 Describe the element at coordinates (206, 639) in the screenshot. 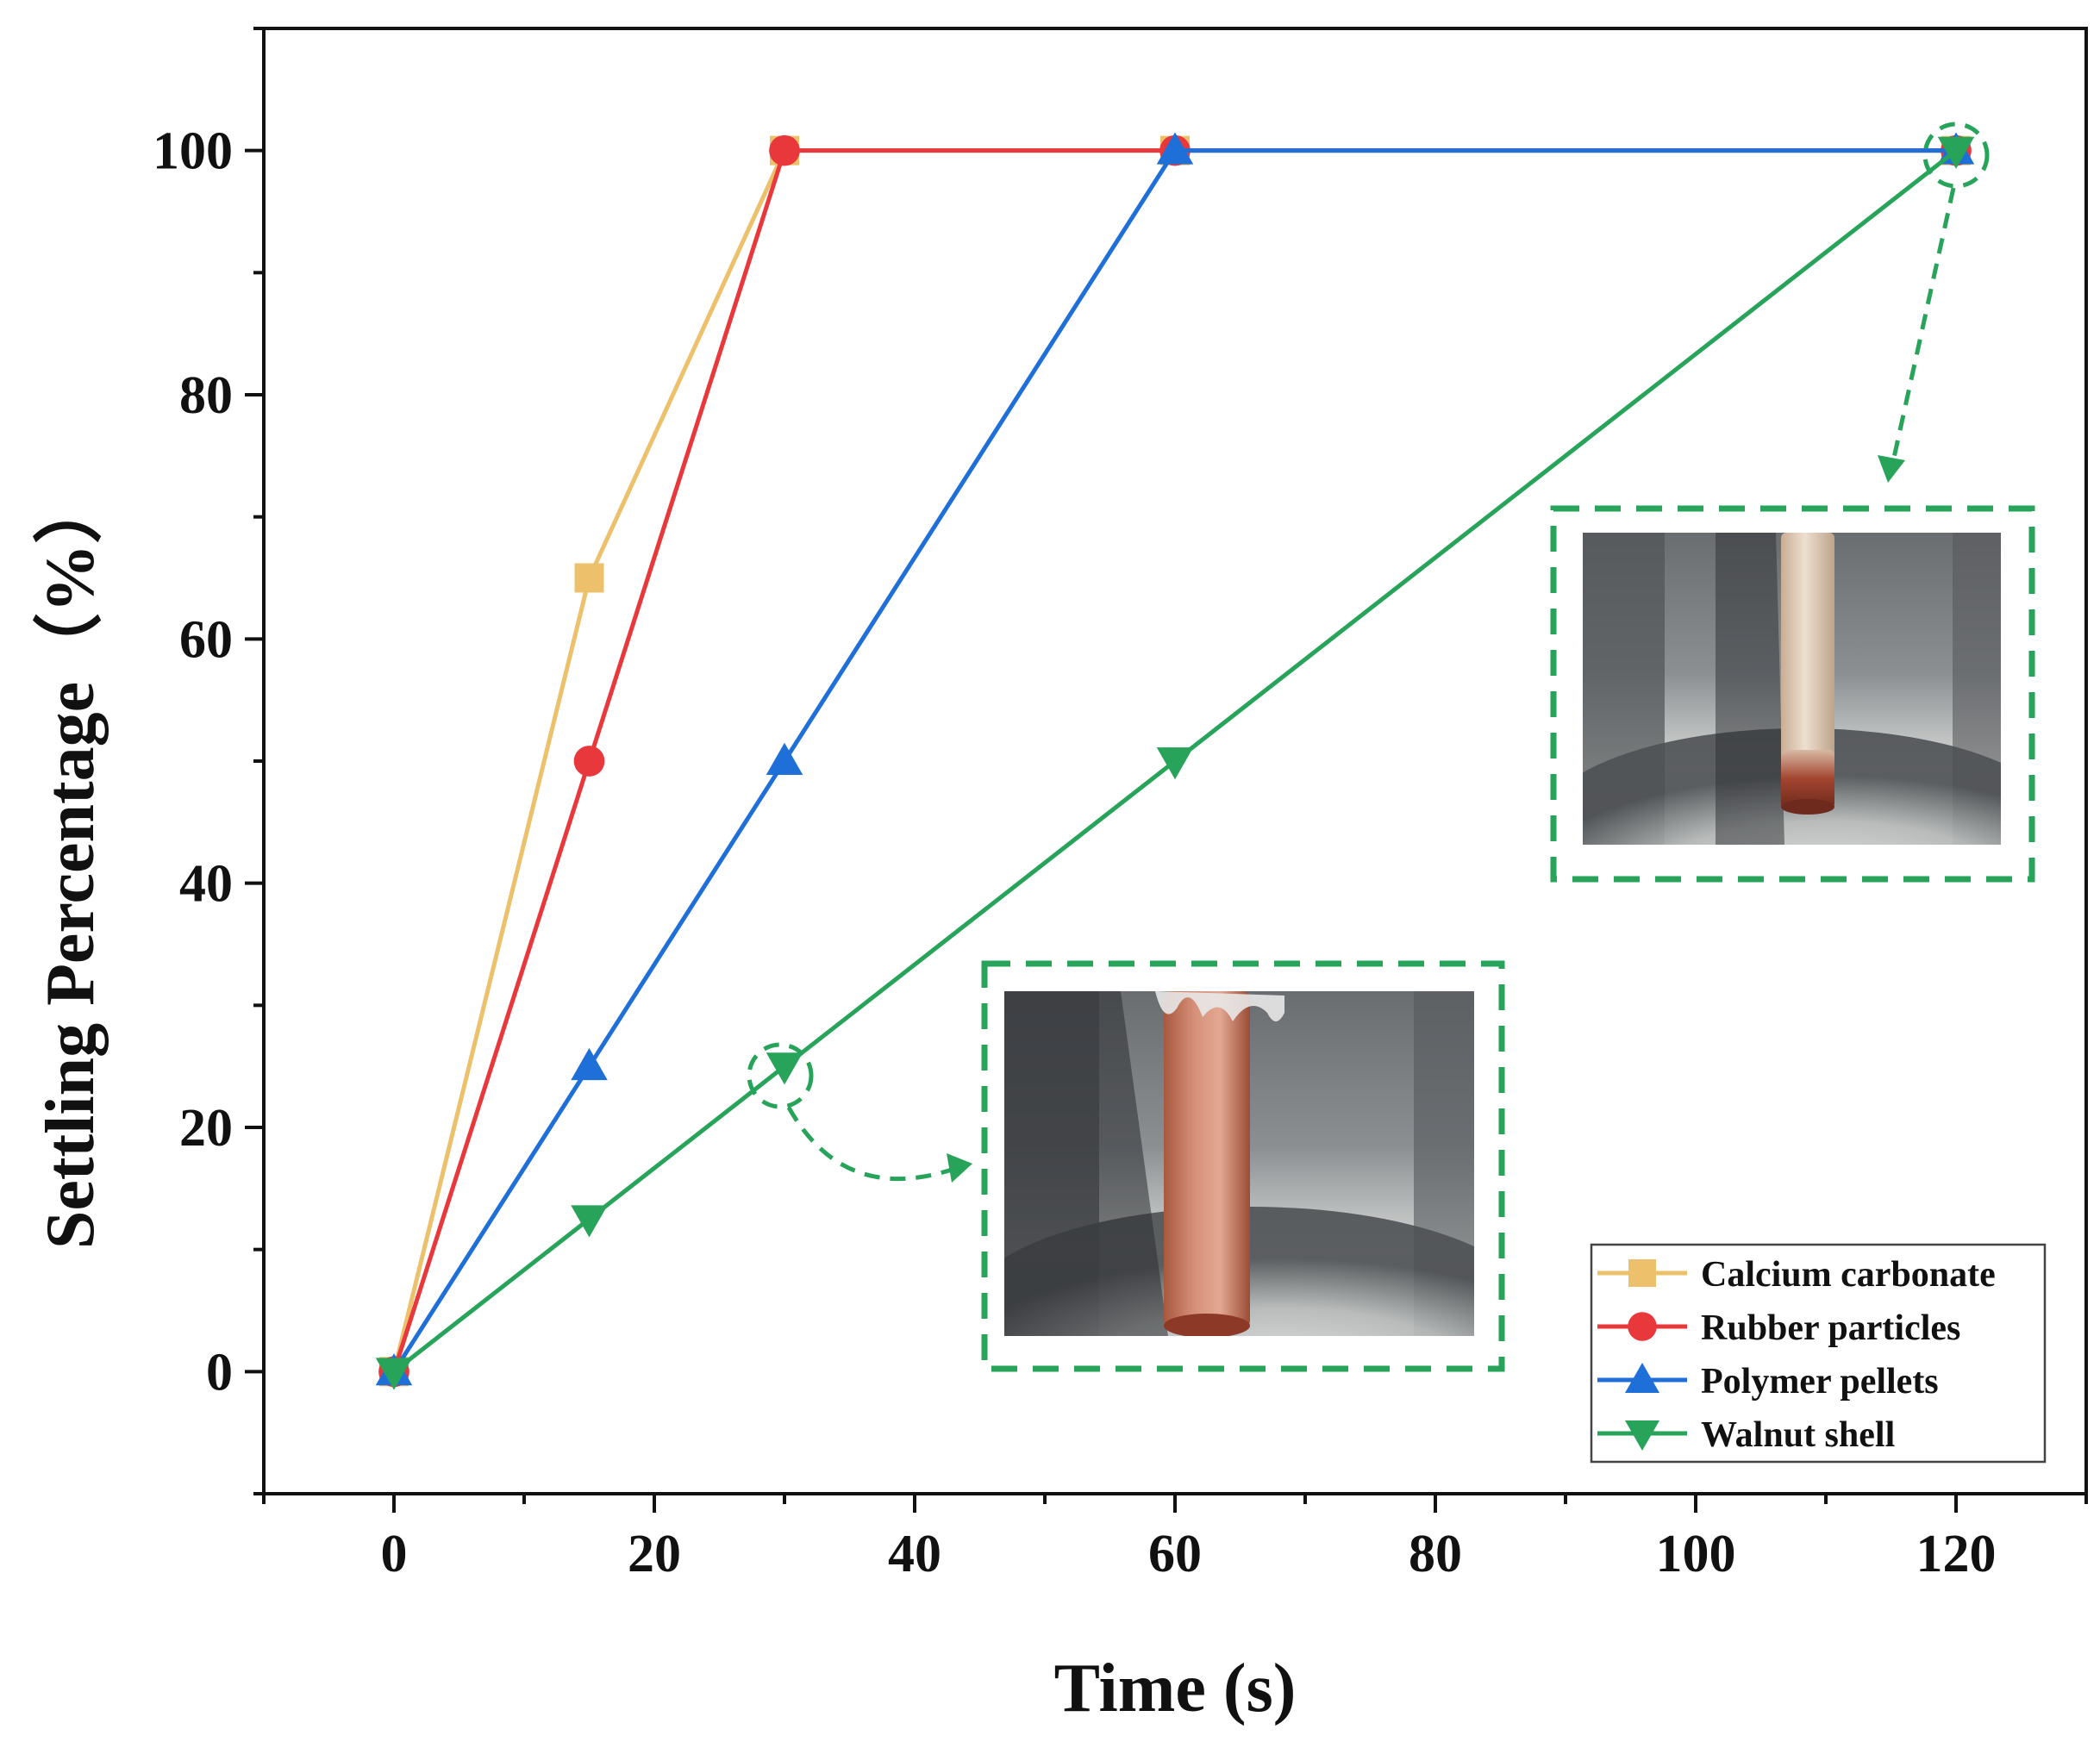

I see `y-tick-label: 60` at that location.